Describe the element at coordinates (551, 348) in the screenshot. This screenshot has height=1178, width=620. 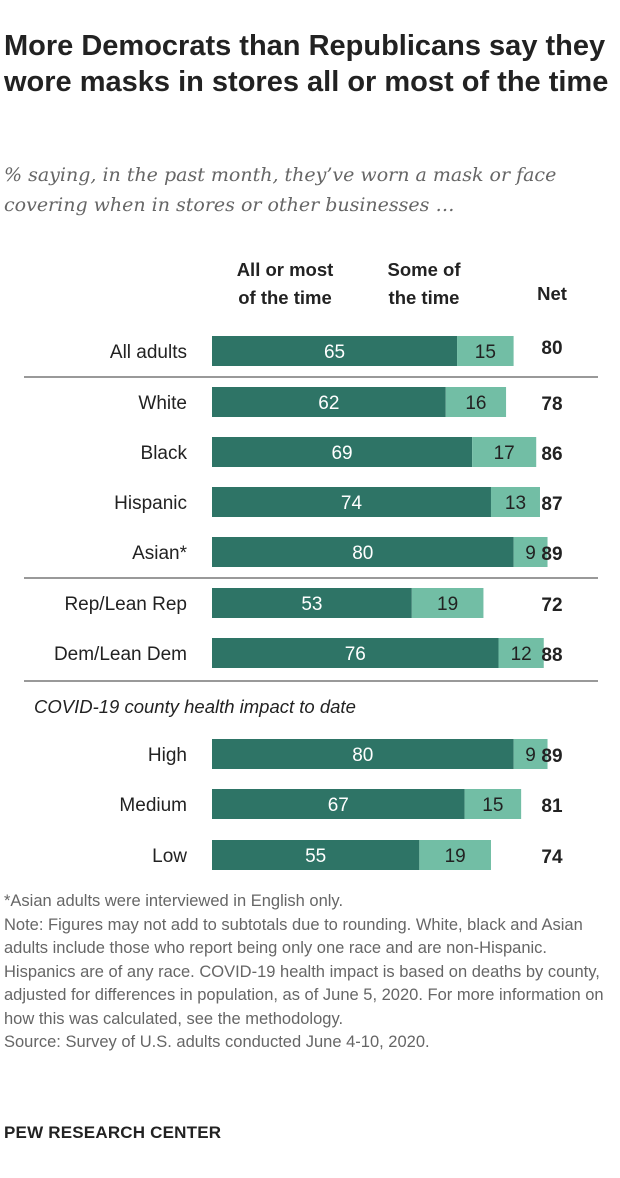
I see `net-value: 80` at that location.